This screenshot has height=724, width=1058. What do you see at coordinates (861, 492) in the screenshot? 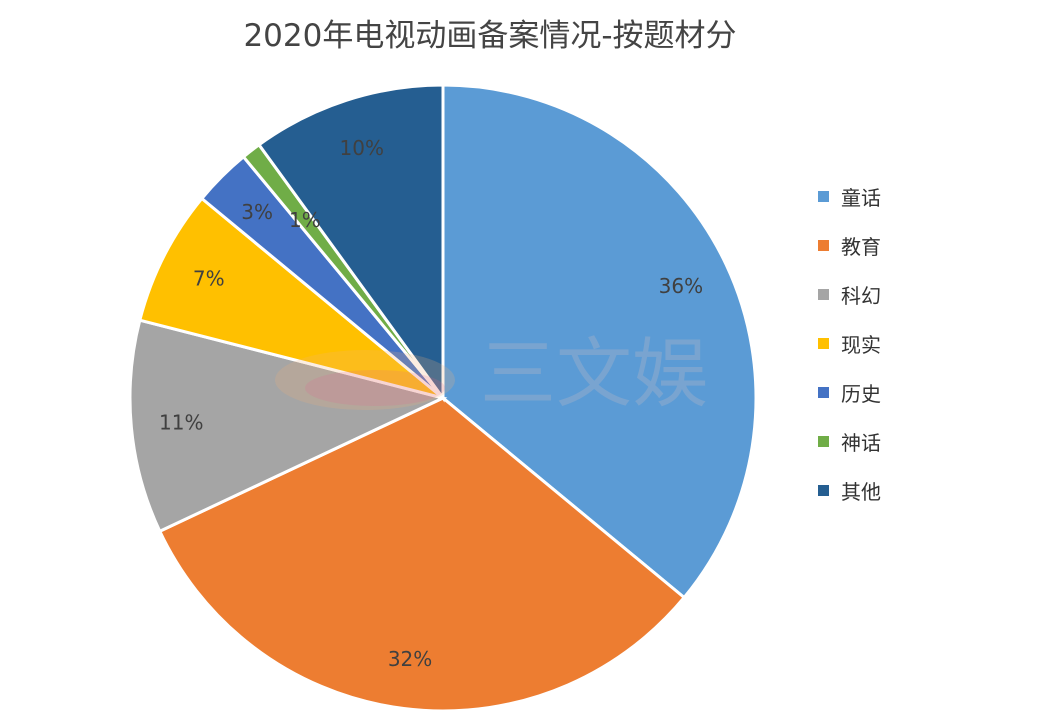
I see `legend-label-6: 其他` at bounding box center [861, 492].